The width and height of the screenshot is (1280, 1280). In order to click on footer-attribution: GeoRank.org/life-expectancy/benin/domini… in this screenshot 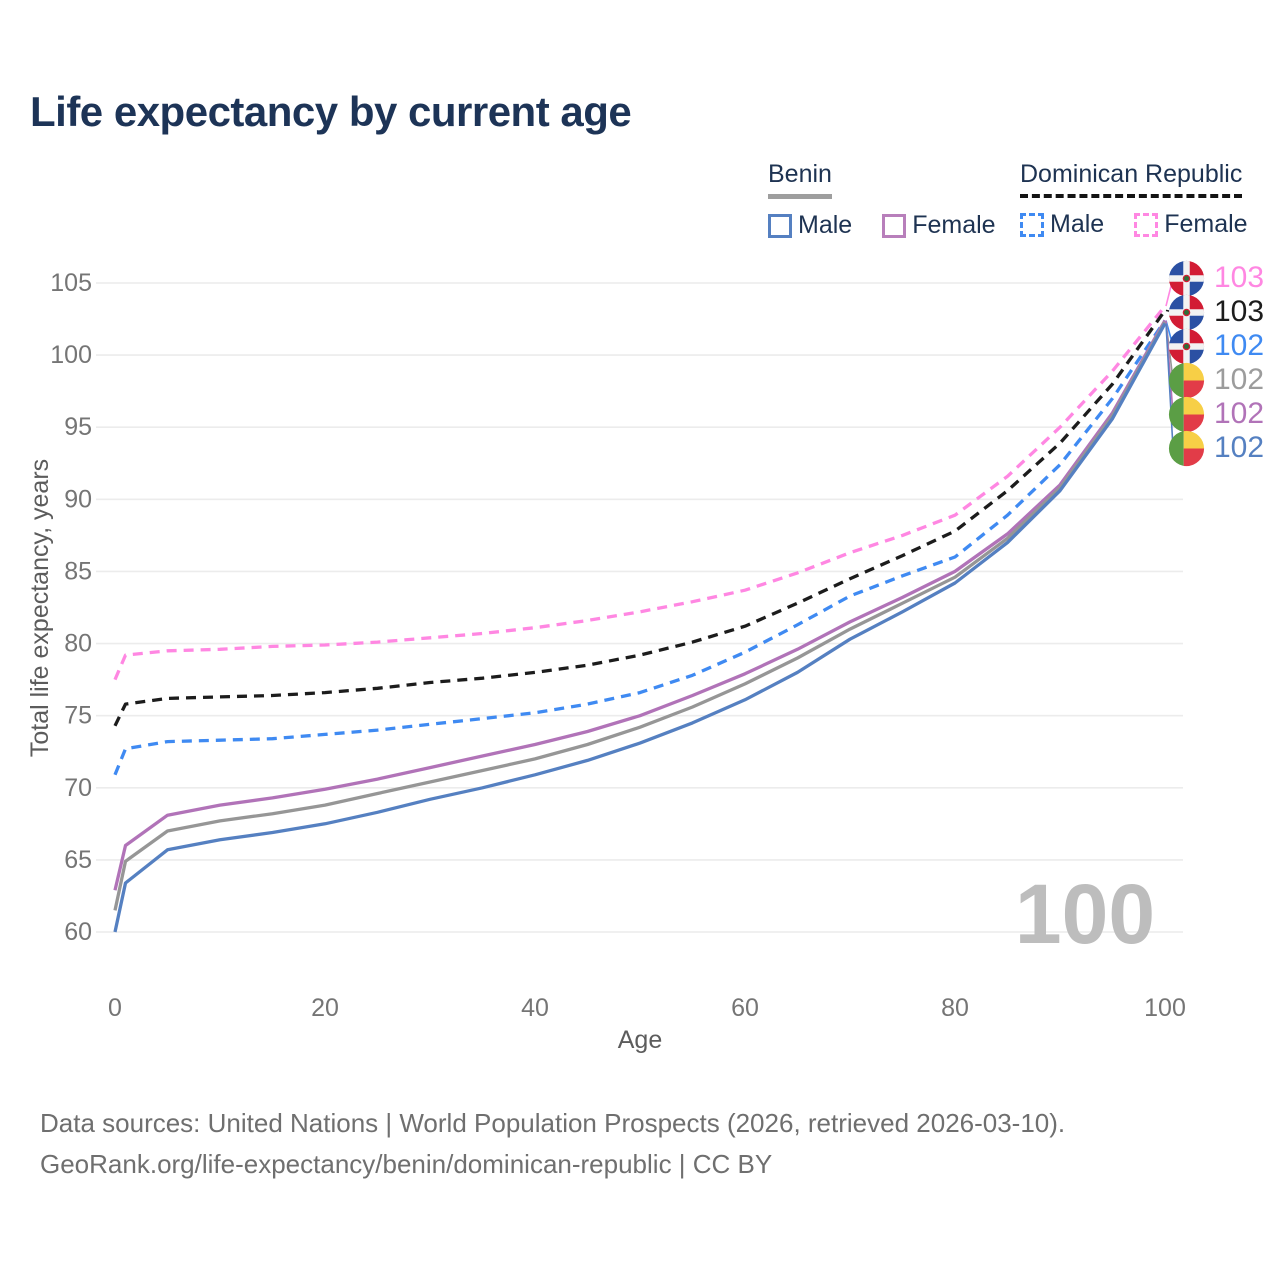, I will do `click(406, 1164)`.